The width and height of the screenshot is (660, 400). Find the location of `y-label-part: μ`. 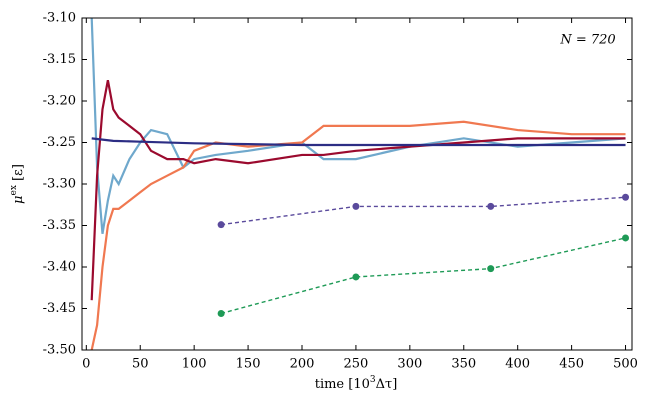

y-label-part: μ is located at coordinates (18, 199).